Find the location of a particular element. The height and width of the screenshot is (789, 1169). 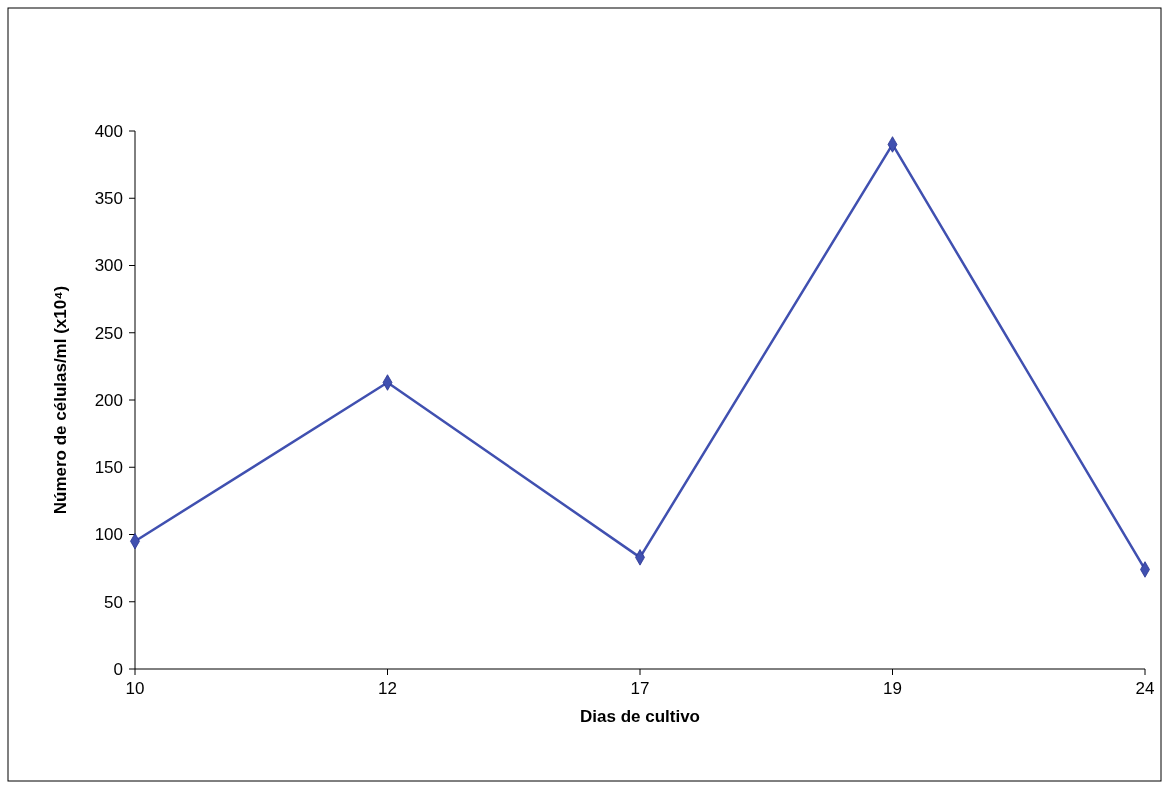

y-tick-label: 250 is located at coordinates (108, 333).